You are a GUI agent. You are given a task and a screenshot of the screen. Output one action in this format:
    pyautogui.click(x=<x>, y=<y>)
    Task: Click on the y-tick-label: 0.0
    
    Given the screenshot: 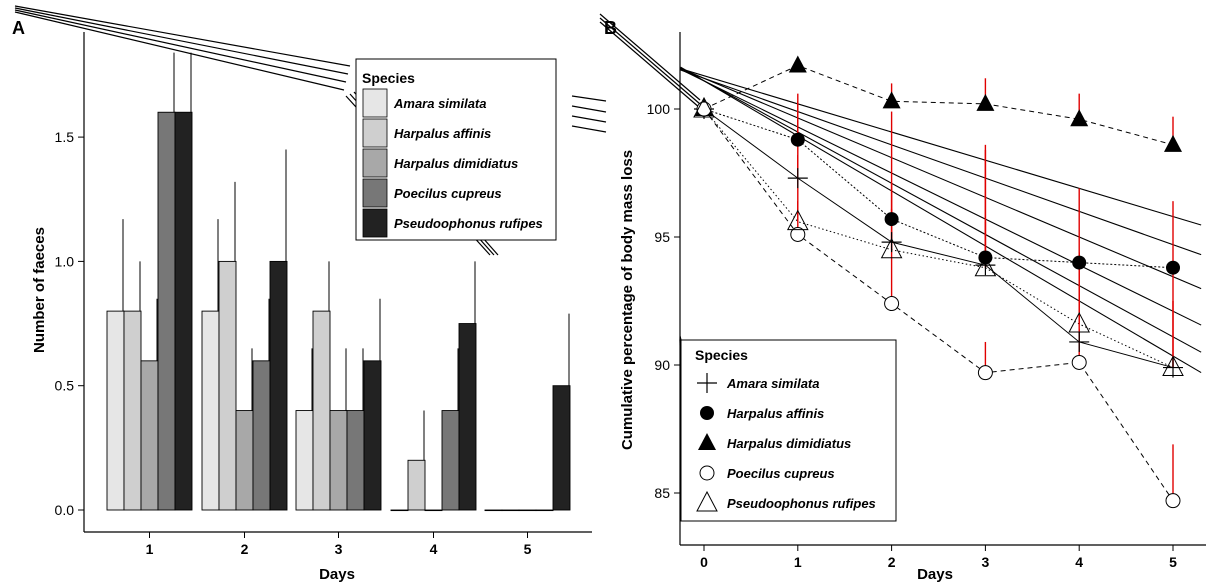 What is the action you would take?
    pyautogui.click(x=65, y=510)
    